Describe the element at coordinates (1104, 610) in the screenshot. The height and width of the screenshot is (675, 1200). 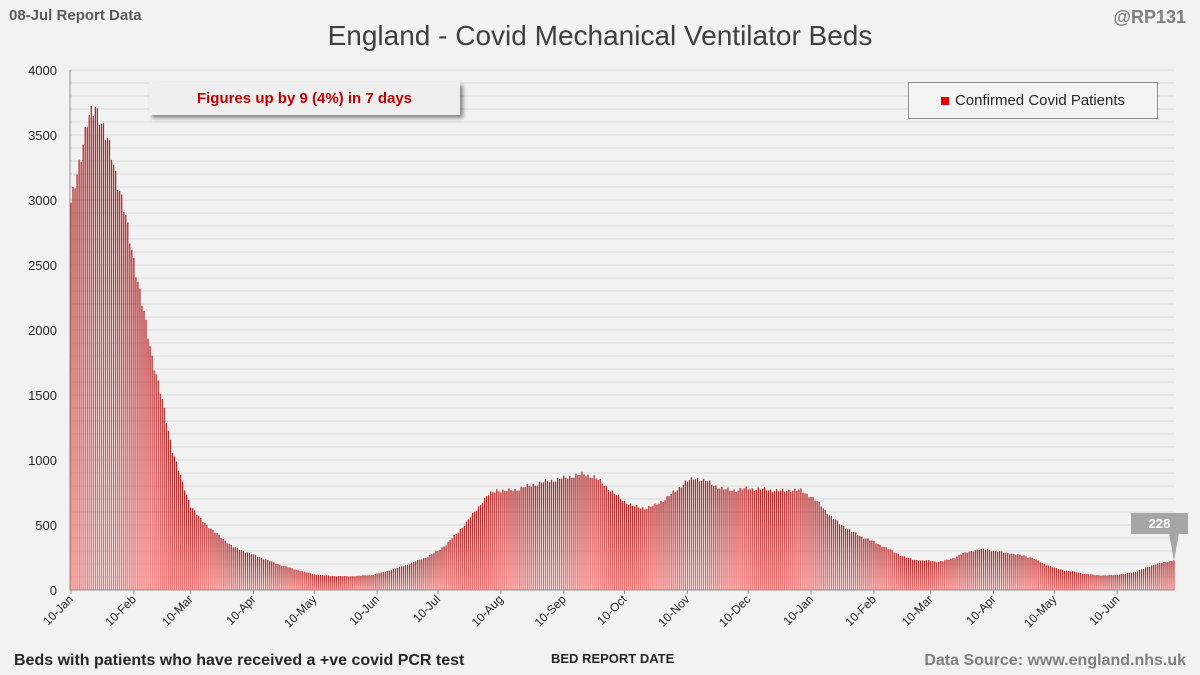
I see `x-tick-label: 10-Jun` at that location.